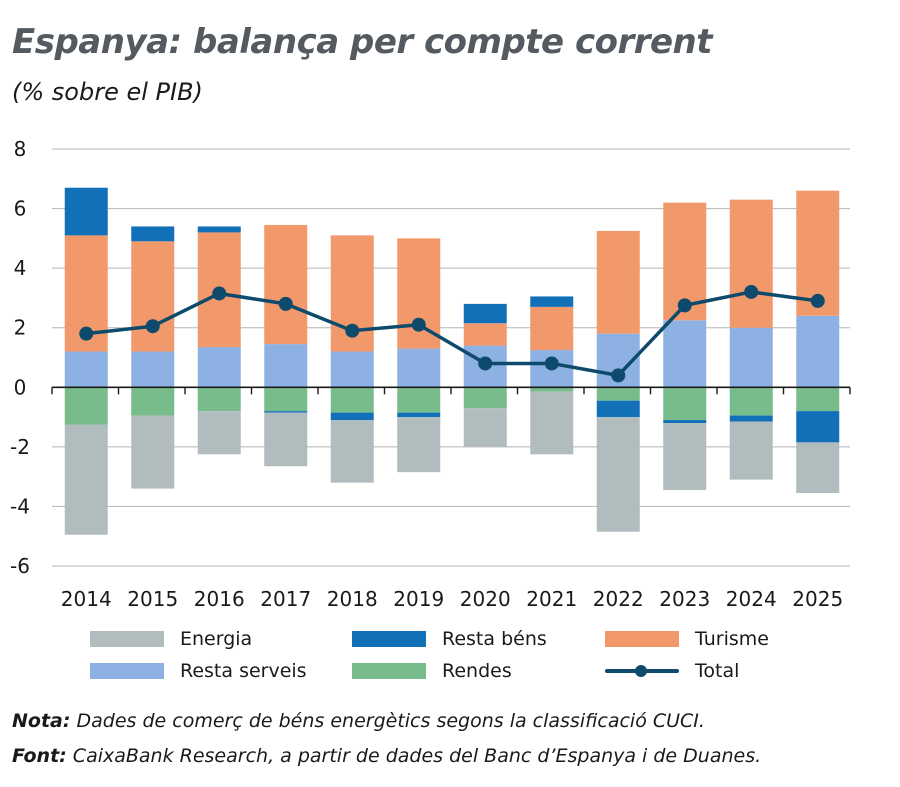  I want to click on legend-label-total: Total, so click(717, 671).